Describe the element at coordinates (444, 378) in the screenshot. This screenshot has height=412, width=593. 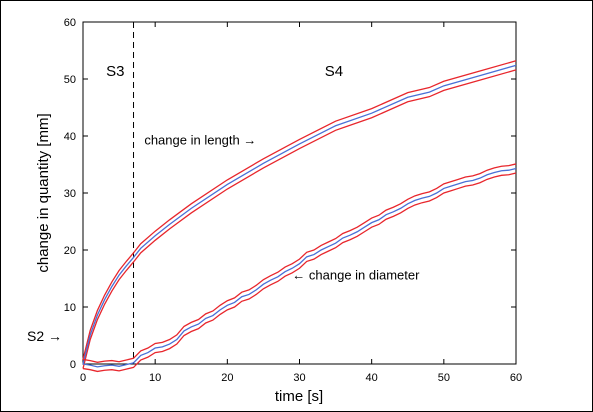
I see `x-tick-label: 50` at that location.